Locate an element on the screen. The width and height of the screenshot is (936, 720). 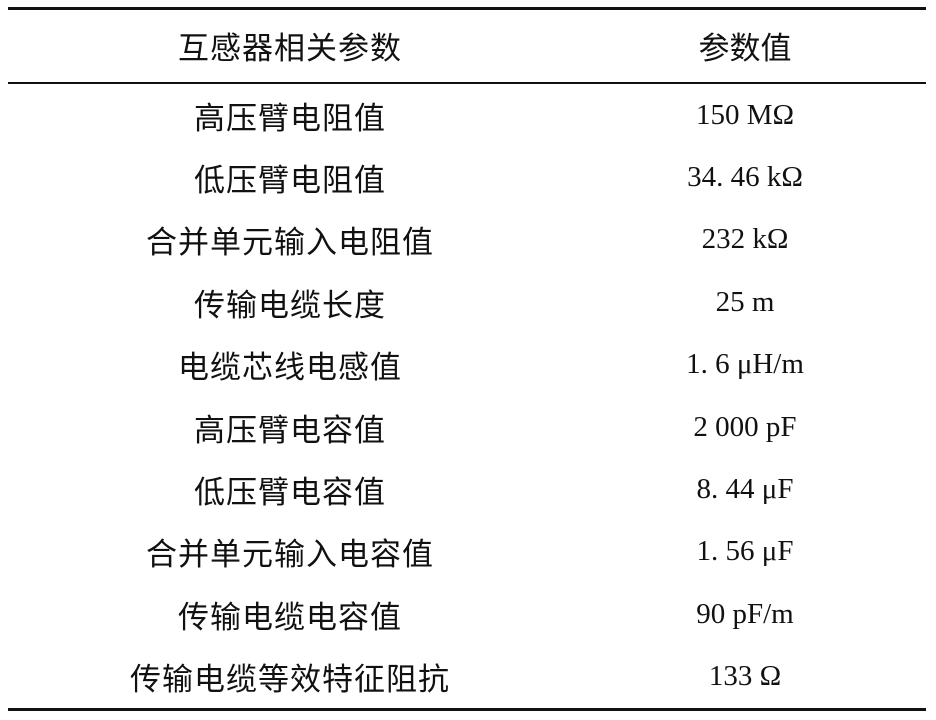
parameter-name: 传输电缆长度 is located at coordinates (290, 305).